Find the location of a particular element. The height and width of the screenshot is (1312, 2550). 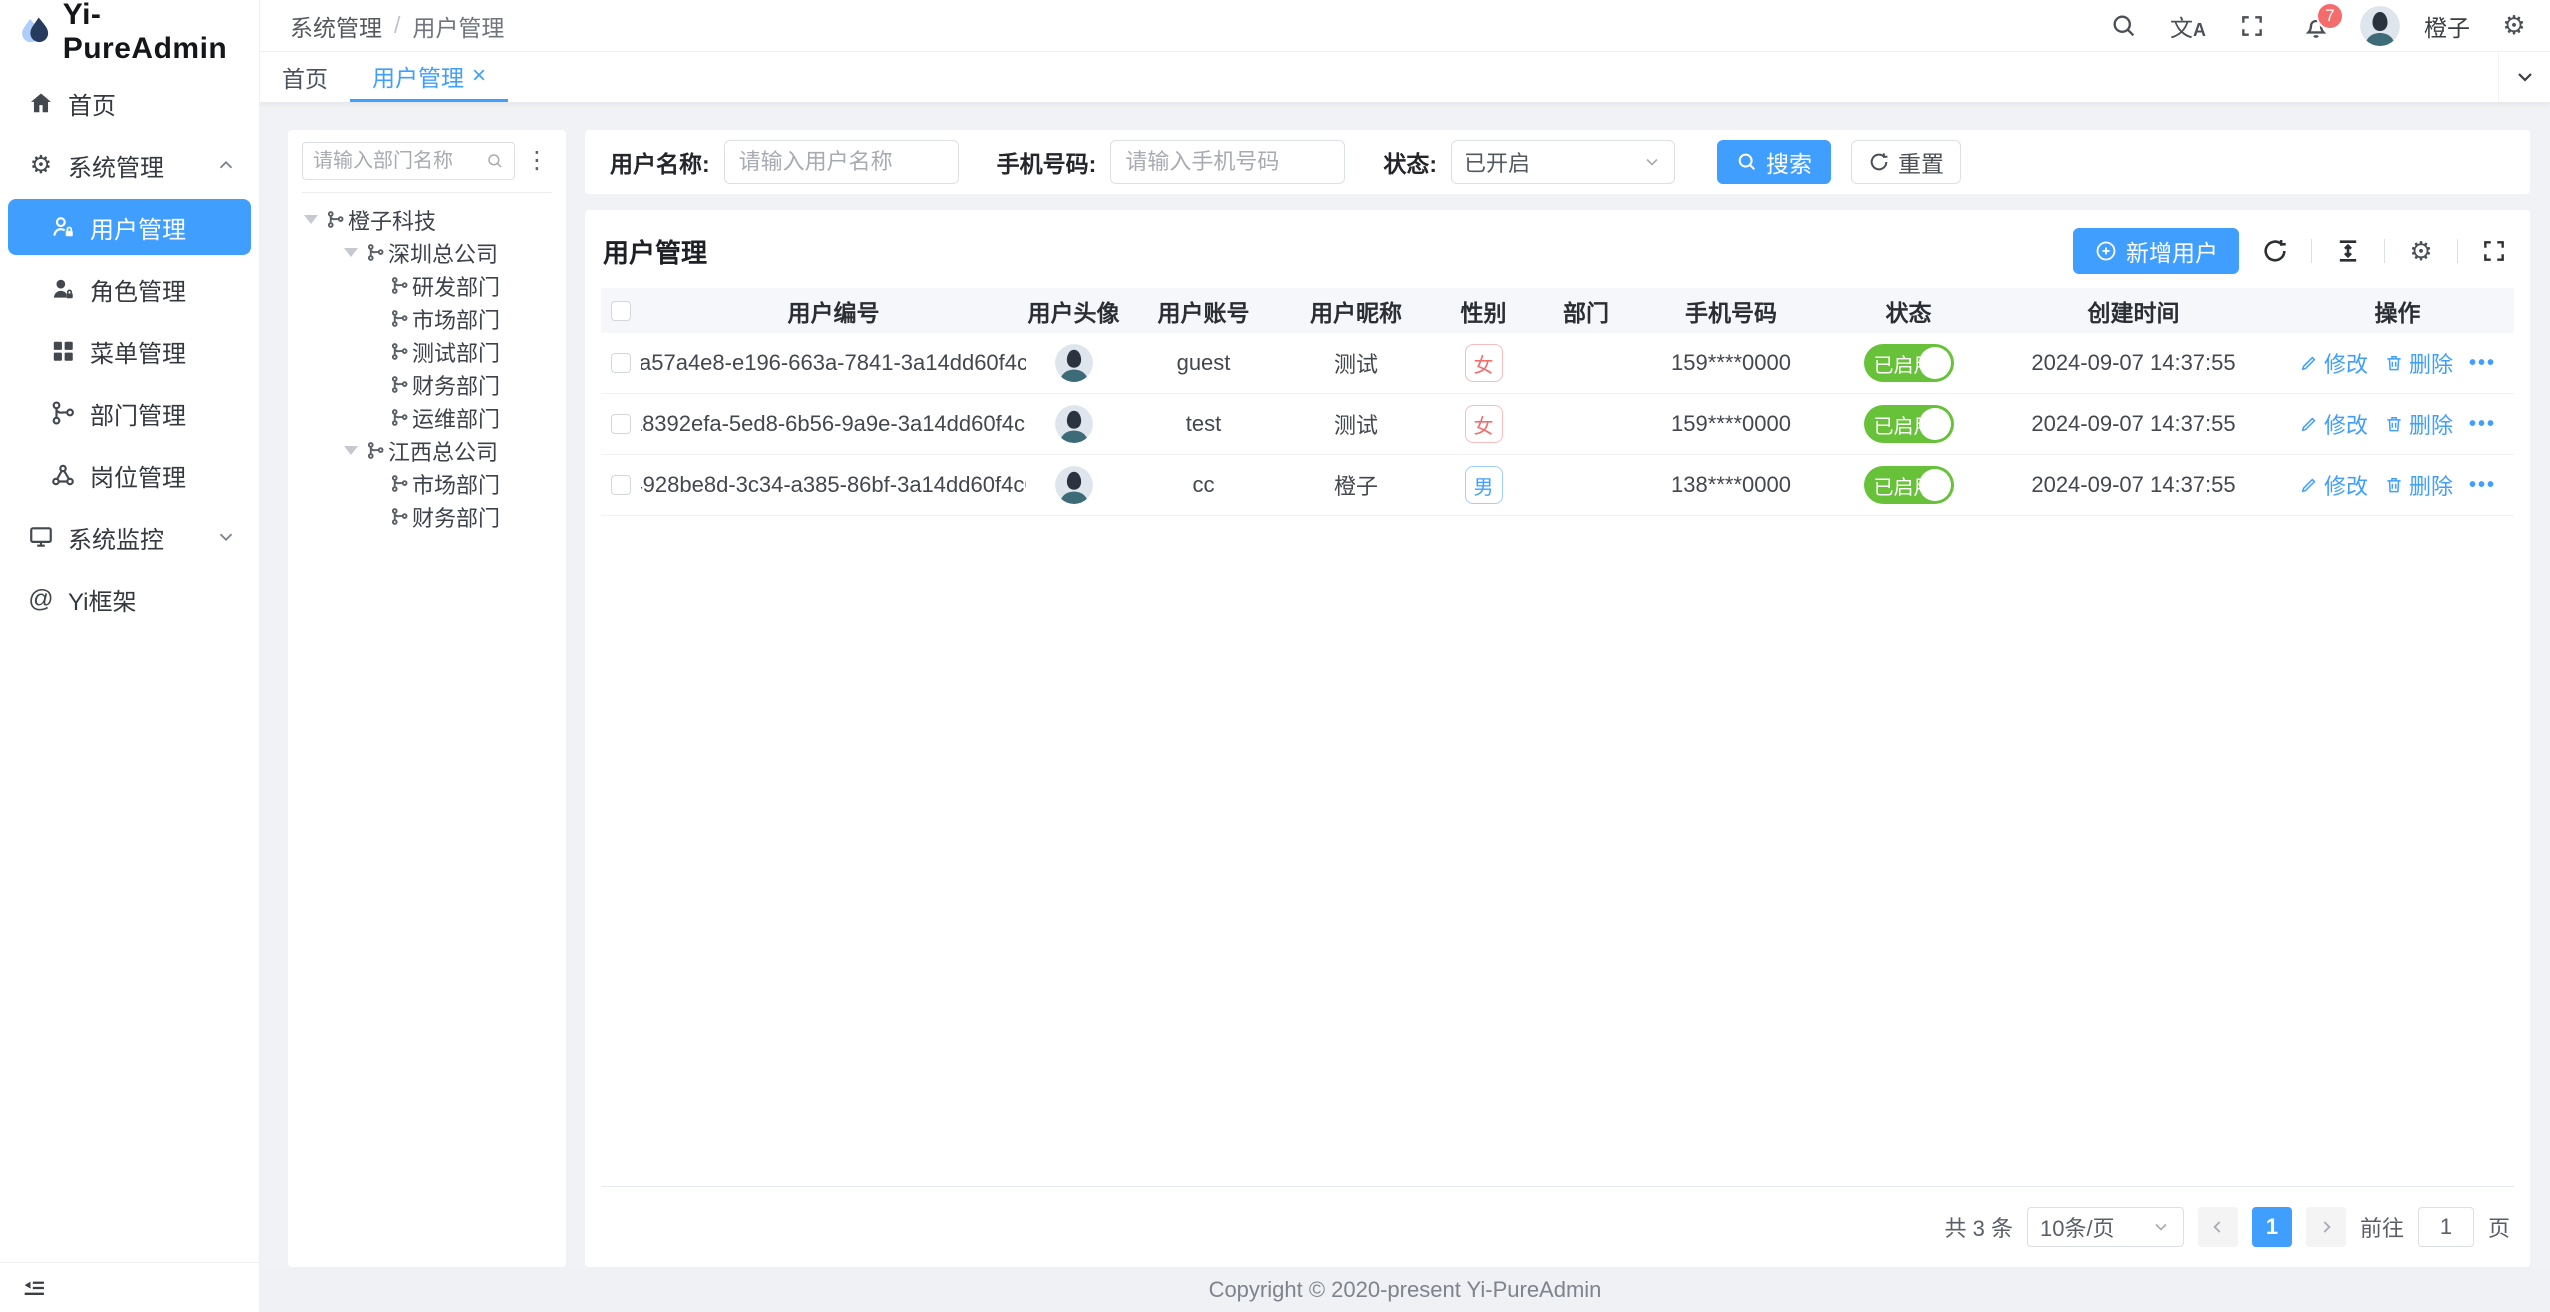

fullscreen-icon is located at coordinates (2252, 26).